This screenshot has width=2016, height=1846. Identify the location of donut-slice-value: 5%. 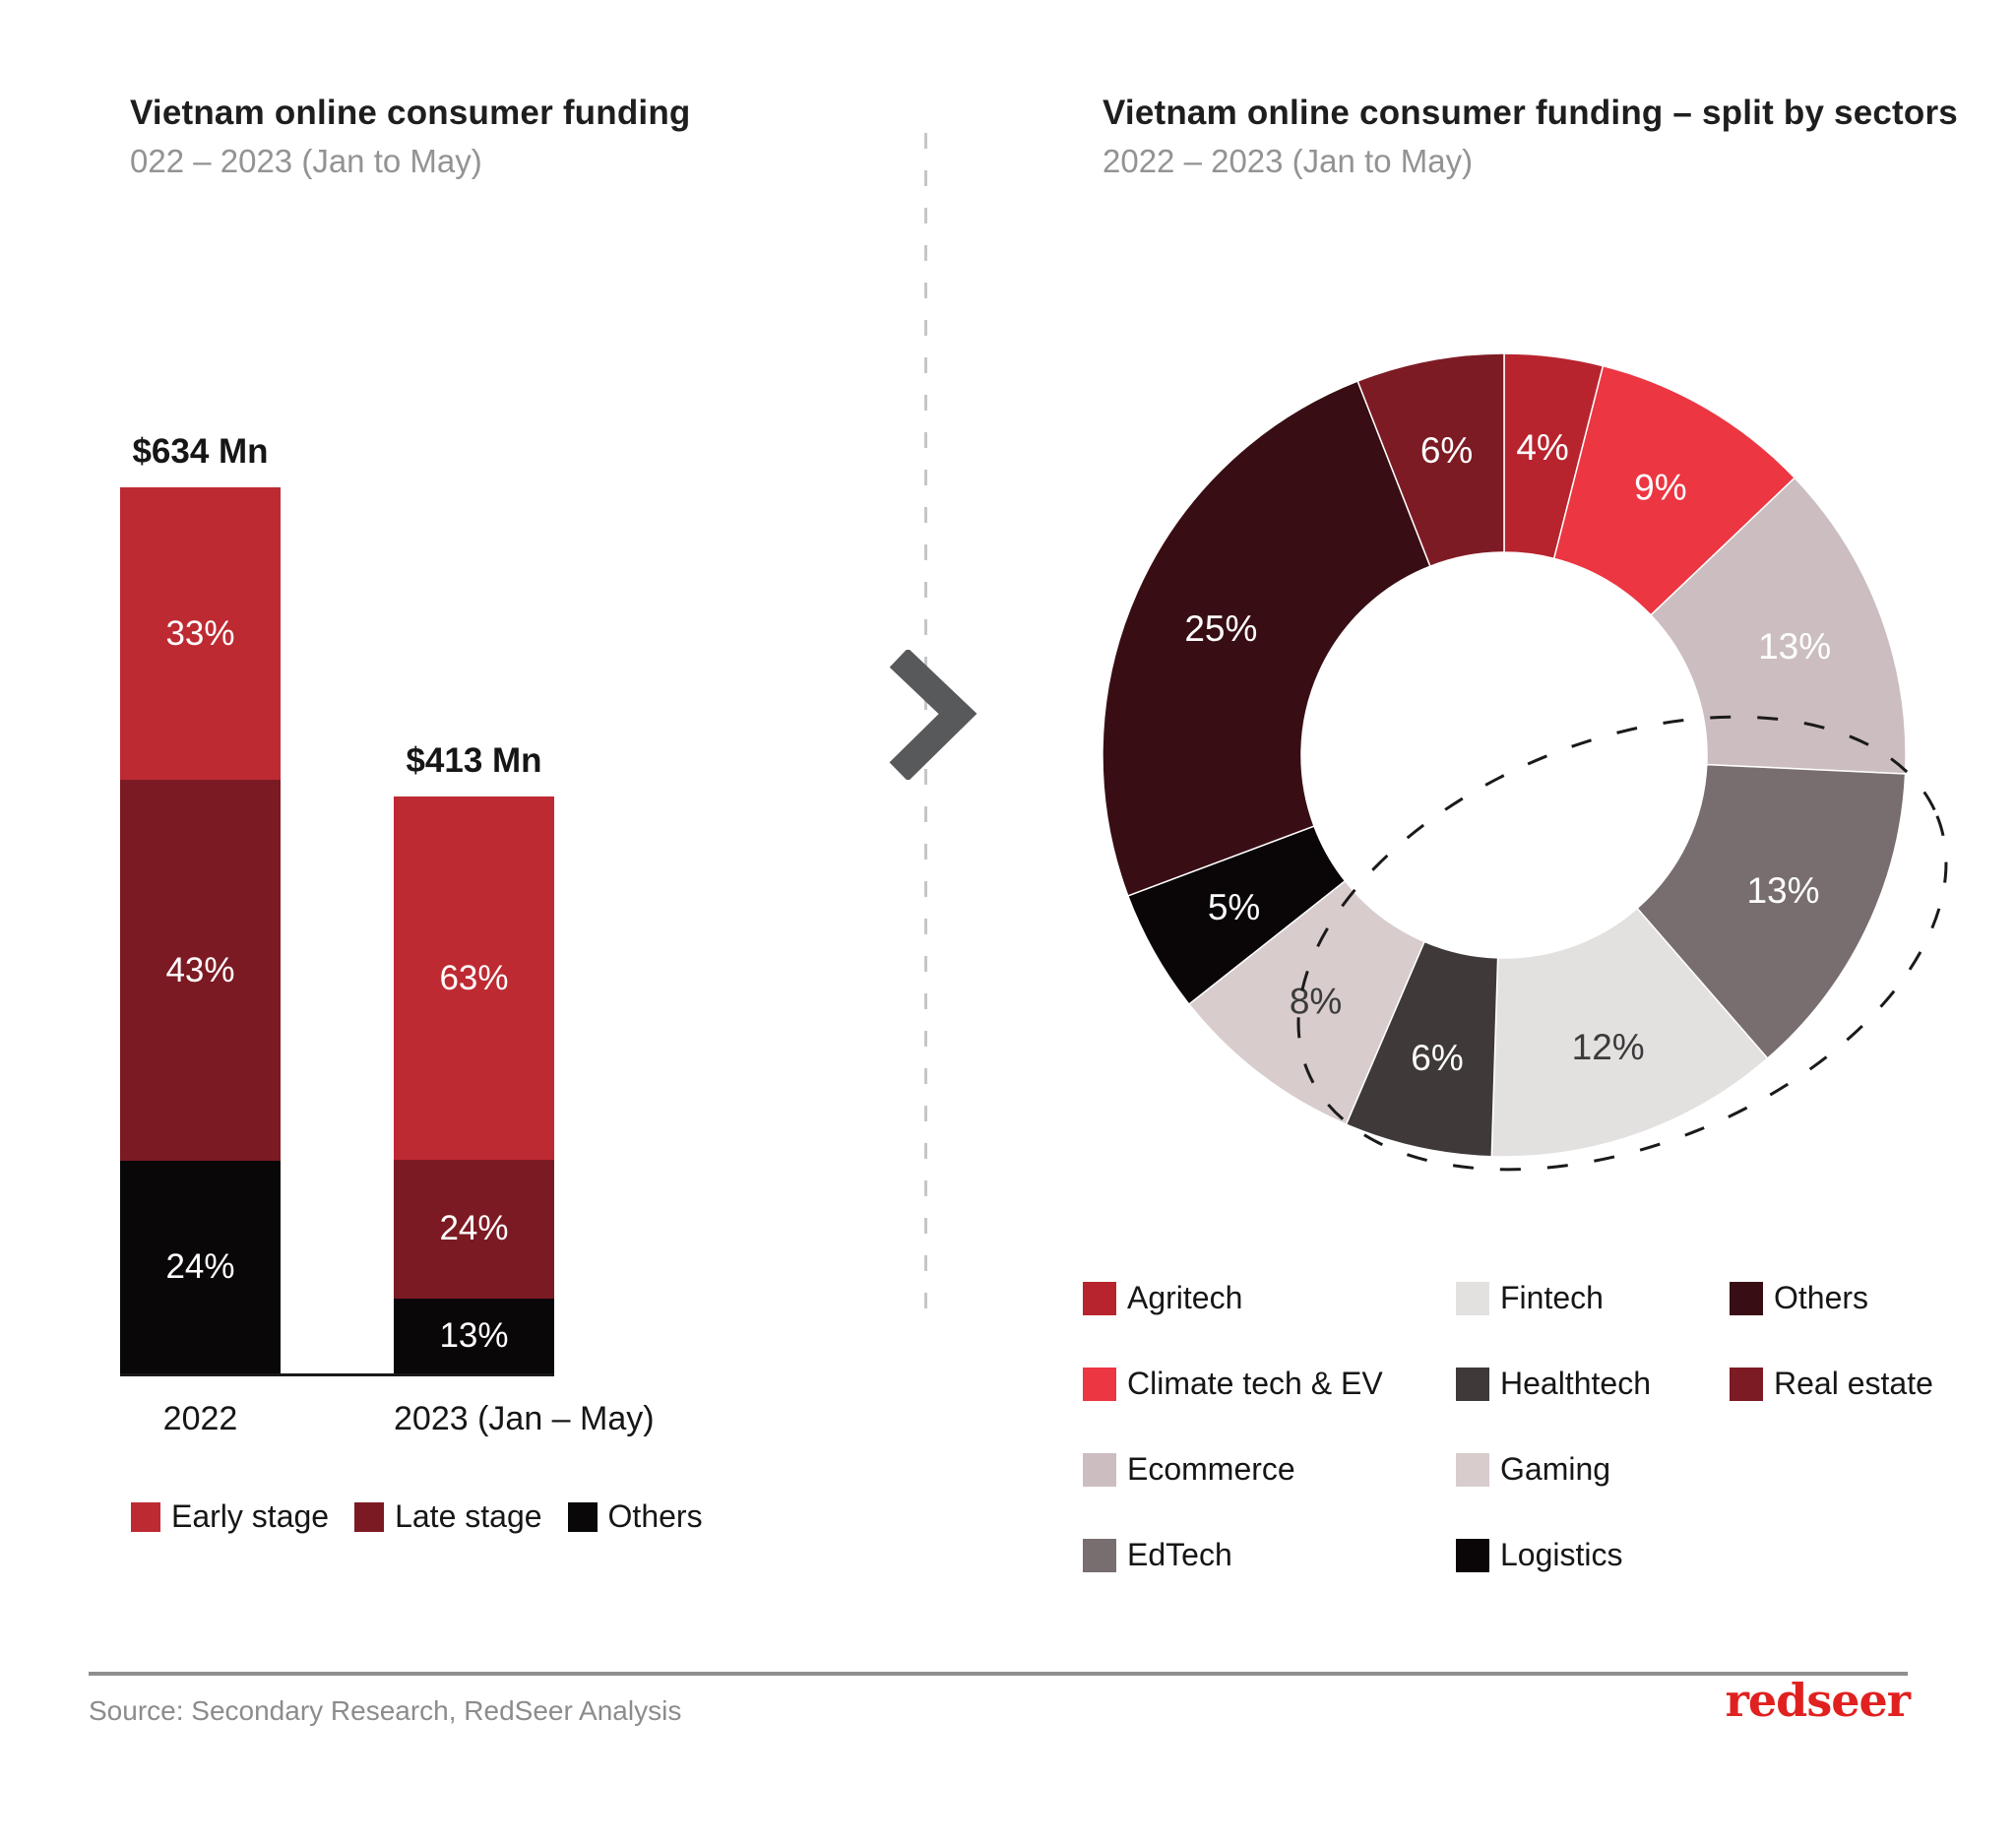
(1234, 907).